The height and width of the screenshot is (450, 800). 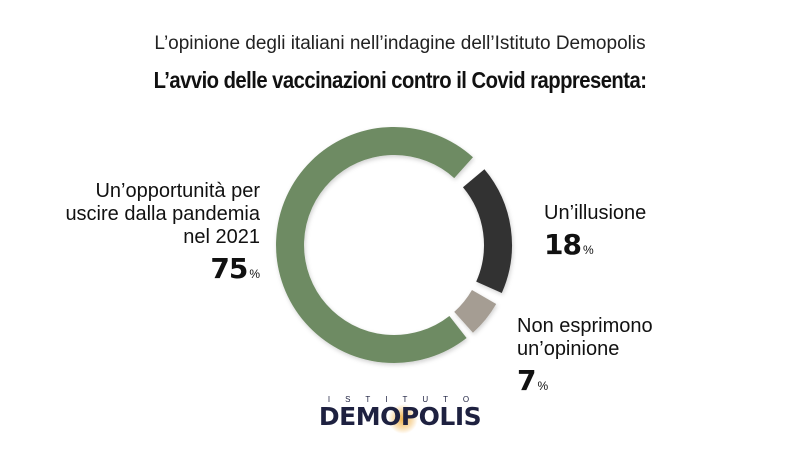 I want to click on segment-illusion, so click(x=487, y=231).